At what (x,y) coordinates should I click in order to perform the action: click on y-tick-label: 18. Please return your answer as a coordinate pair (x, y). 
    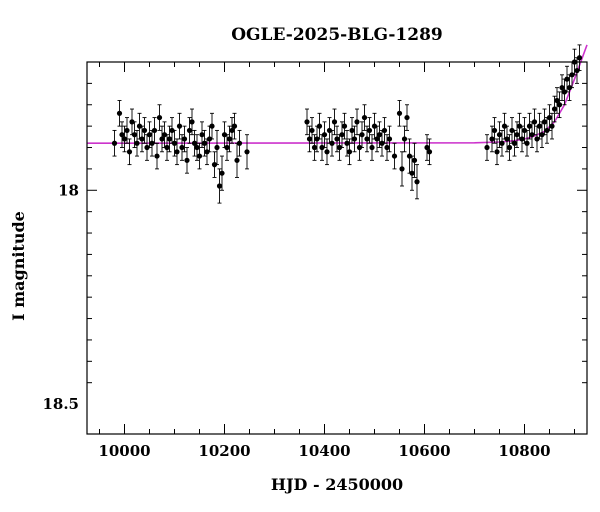
    Looking at the image, I should click on (68, 190).